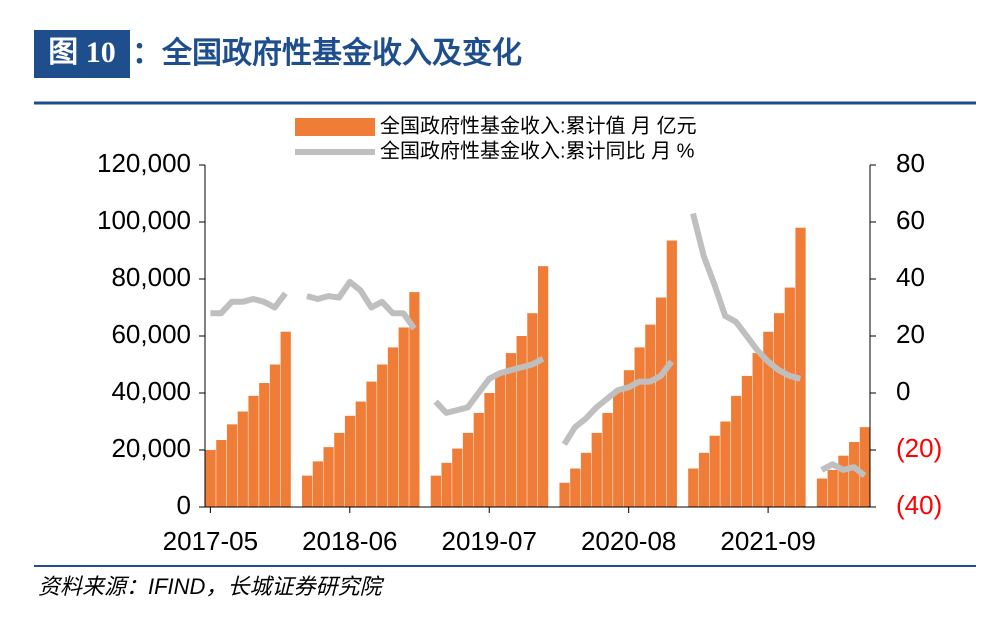  I want to click on y2-tick-label: (20), so click(919, 448).